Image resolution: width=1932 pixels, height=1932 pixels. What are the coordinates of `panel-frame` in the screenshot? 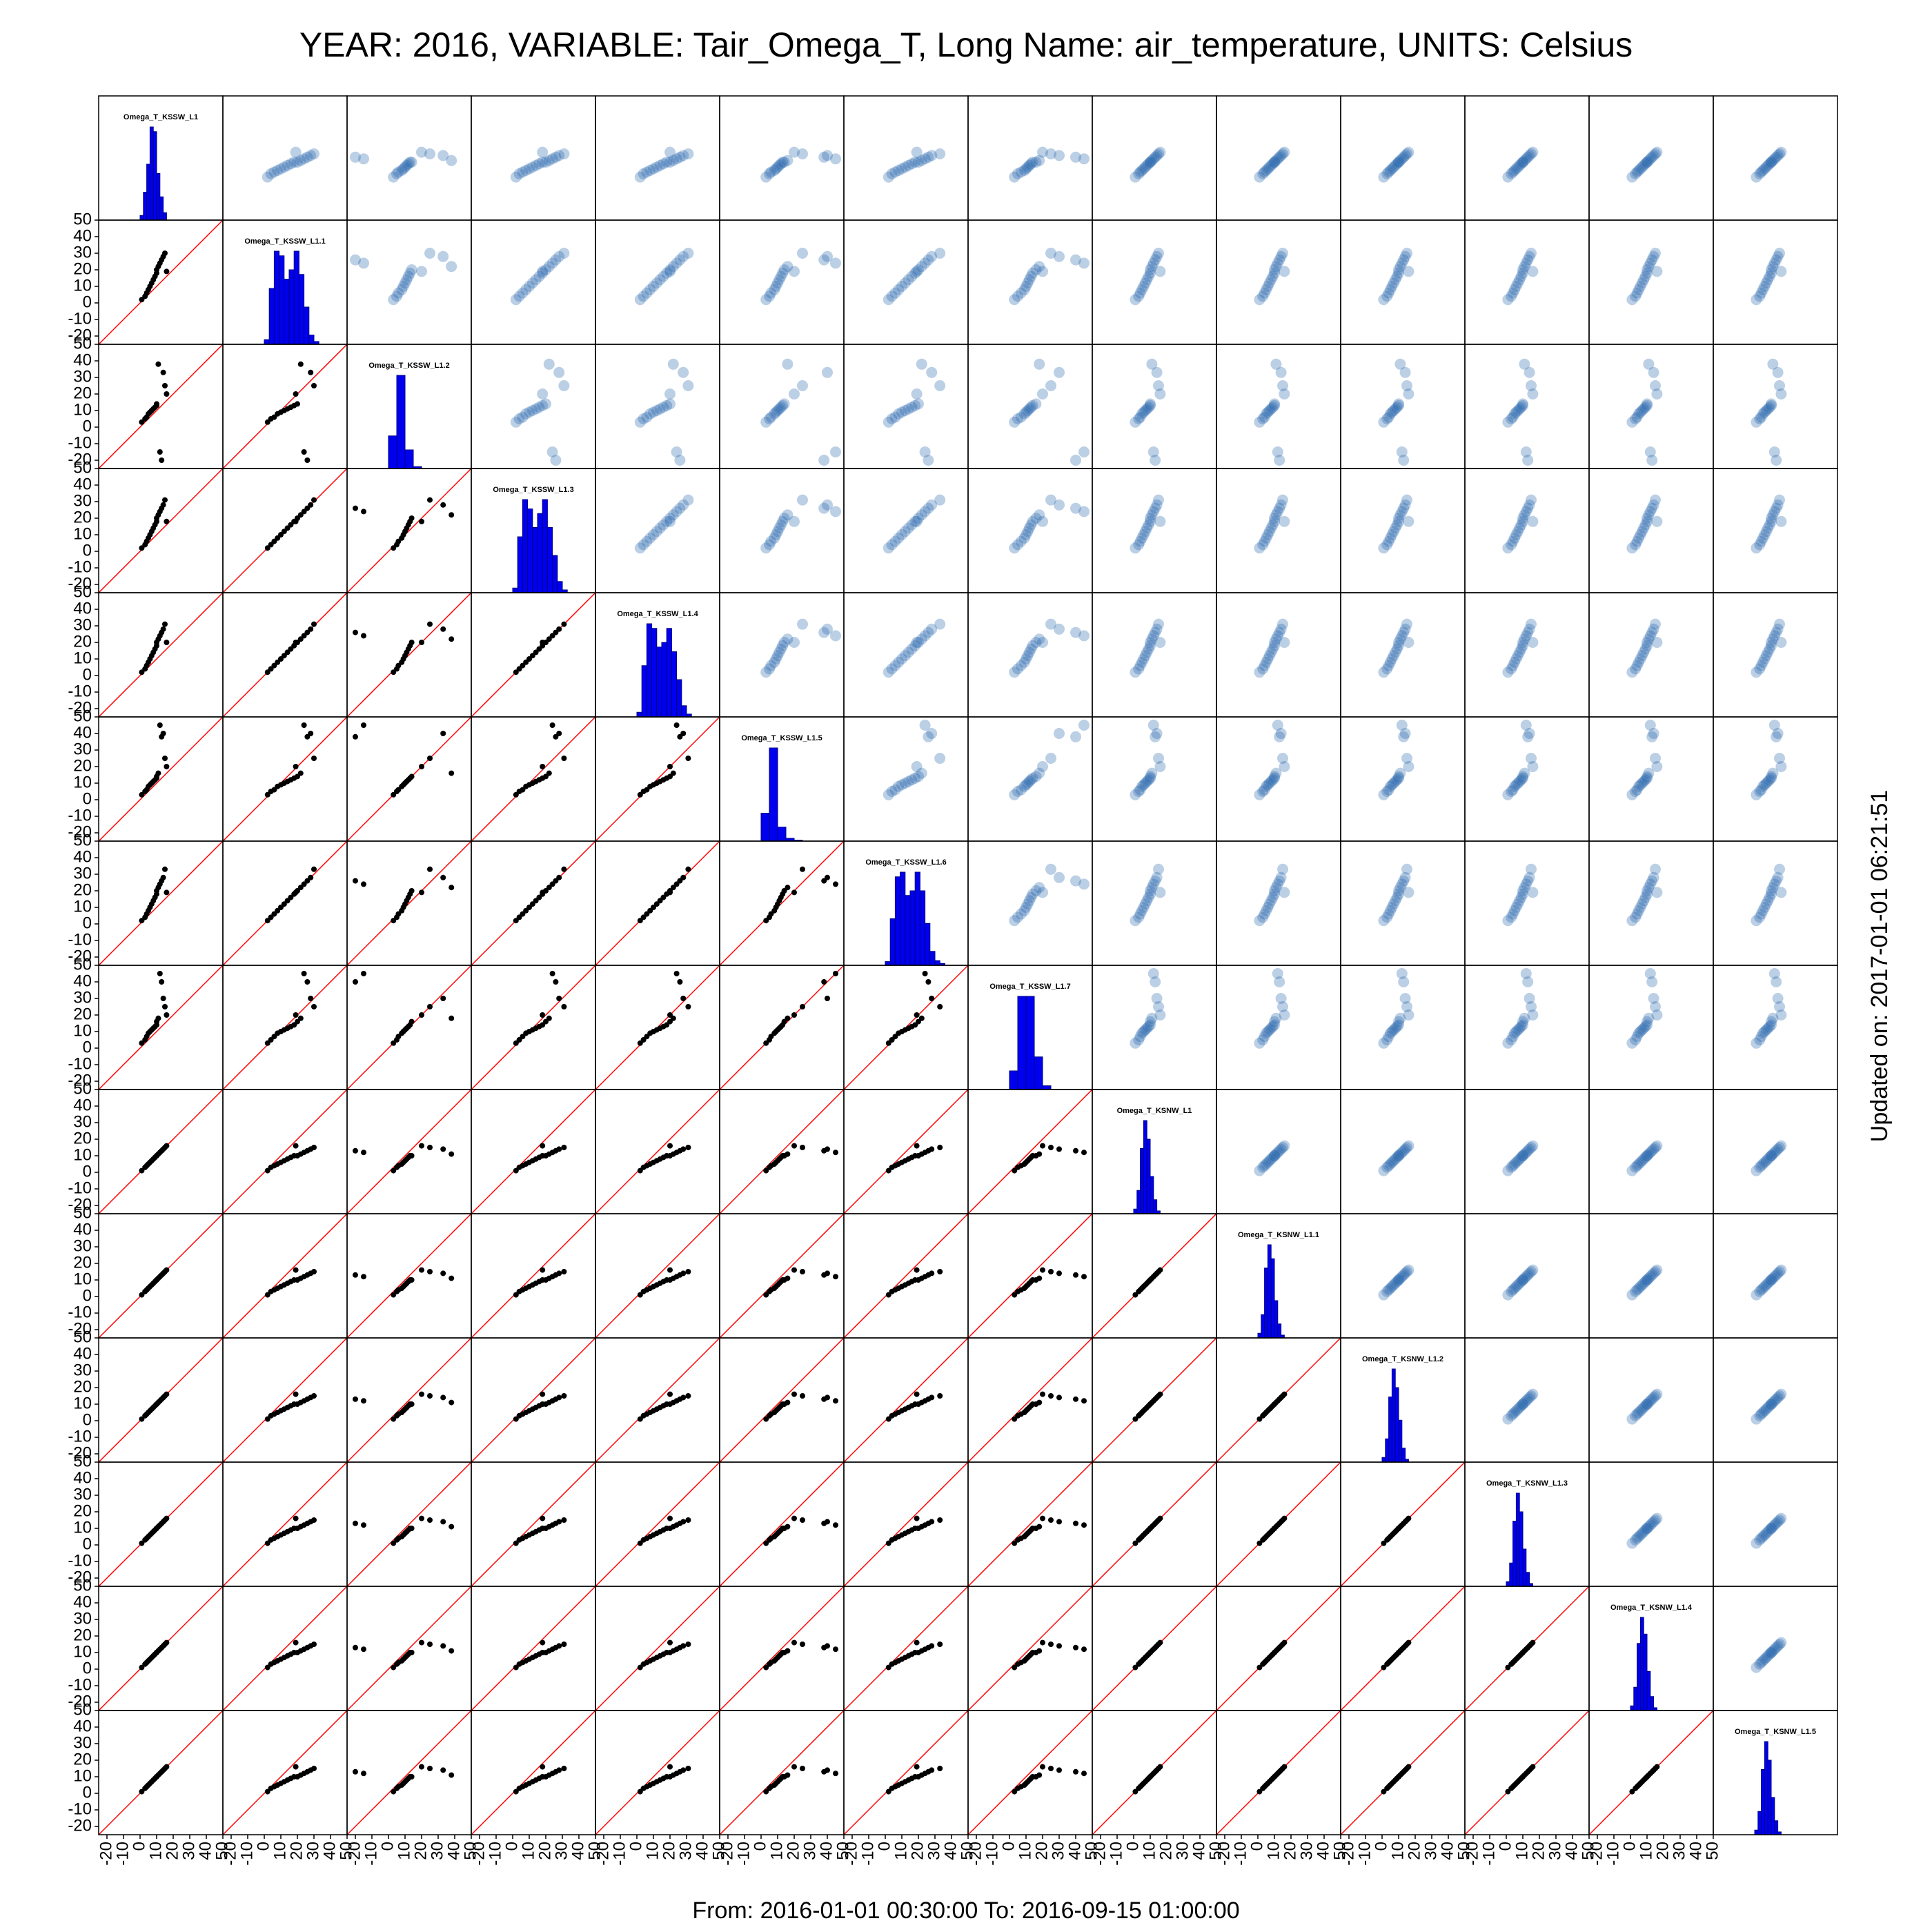 It's located at (1278, 530).